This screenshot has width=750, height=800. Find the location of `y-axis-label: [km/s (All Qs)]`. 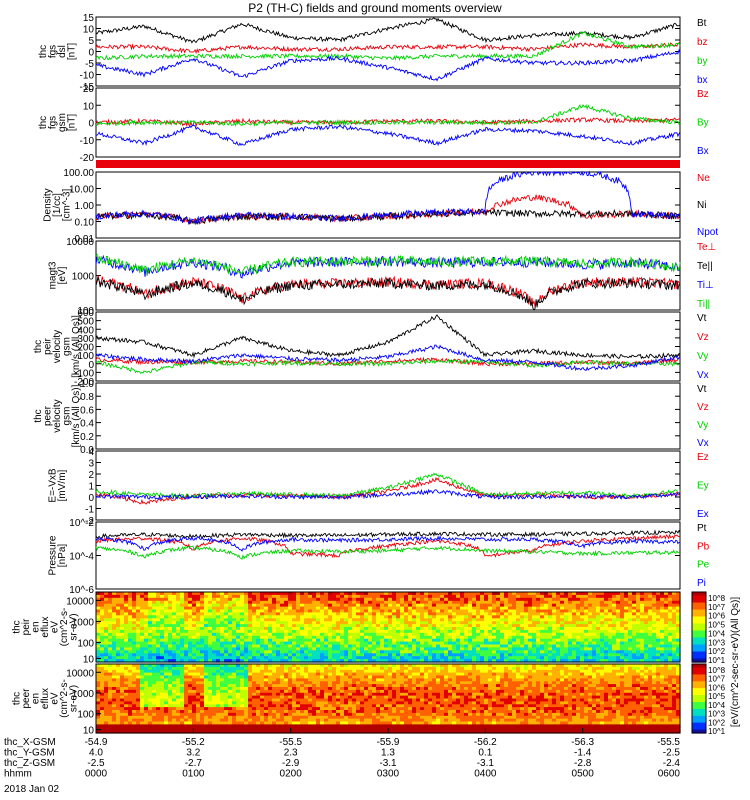

y-axis-label: [km/s (All Qs)] is located at coordinates (76, 415).